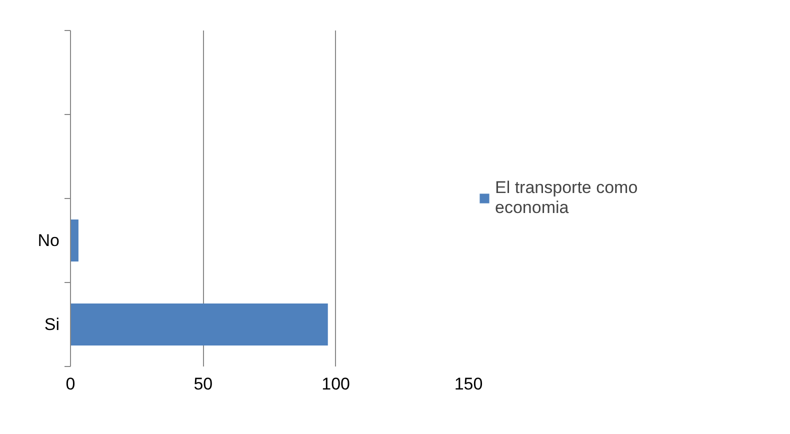 The width and height of the screenshot is (790, 434). What do you see at coordinates (71, 384) in the screenshot?
I see `x-tick-label: 0` at bounding box center [71, 384].